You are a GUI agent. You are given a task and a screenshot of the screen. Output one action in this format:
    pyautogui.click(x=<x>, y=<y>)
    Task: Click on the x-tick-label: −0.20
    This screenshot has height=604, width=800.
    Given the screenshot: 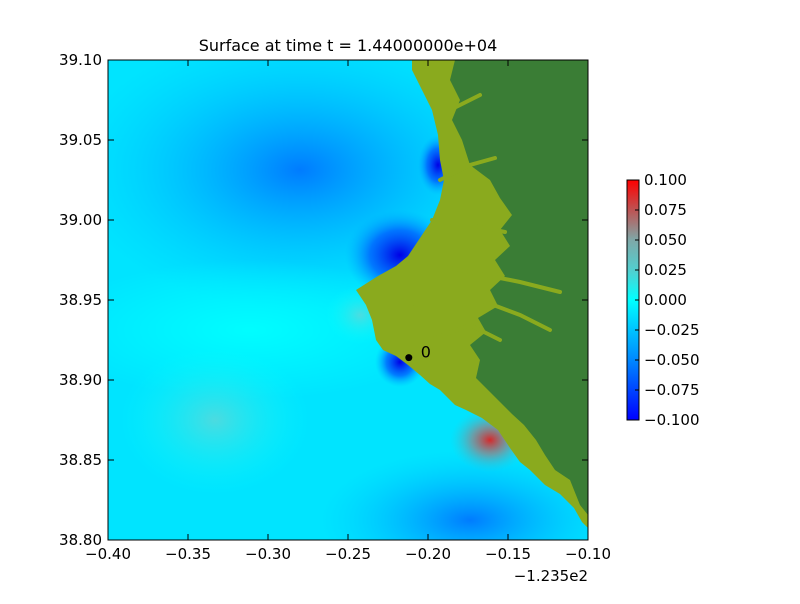 What is the action you would take?
    pyautogui.click(x=428, y=554)
    